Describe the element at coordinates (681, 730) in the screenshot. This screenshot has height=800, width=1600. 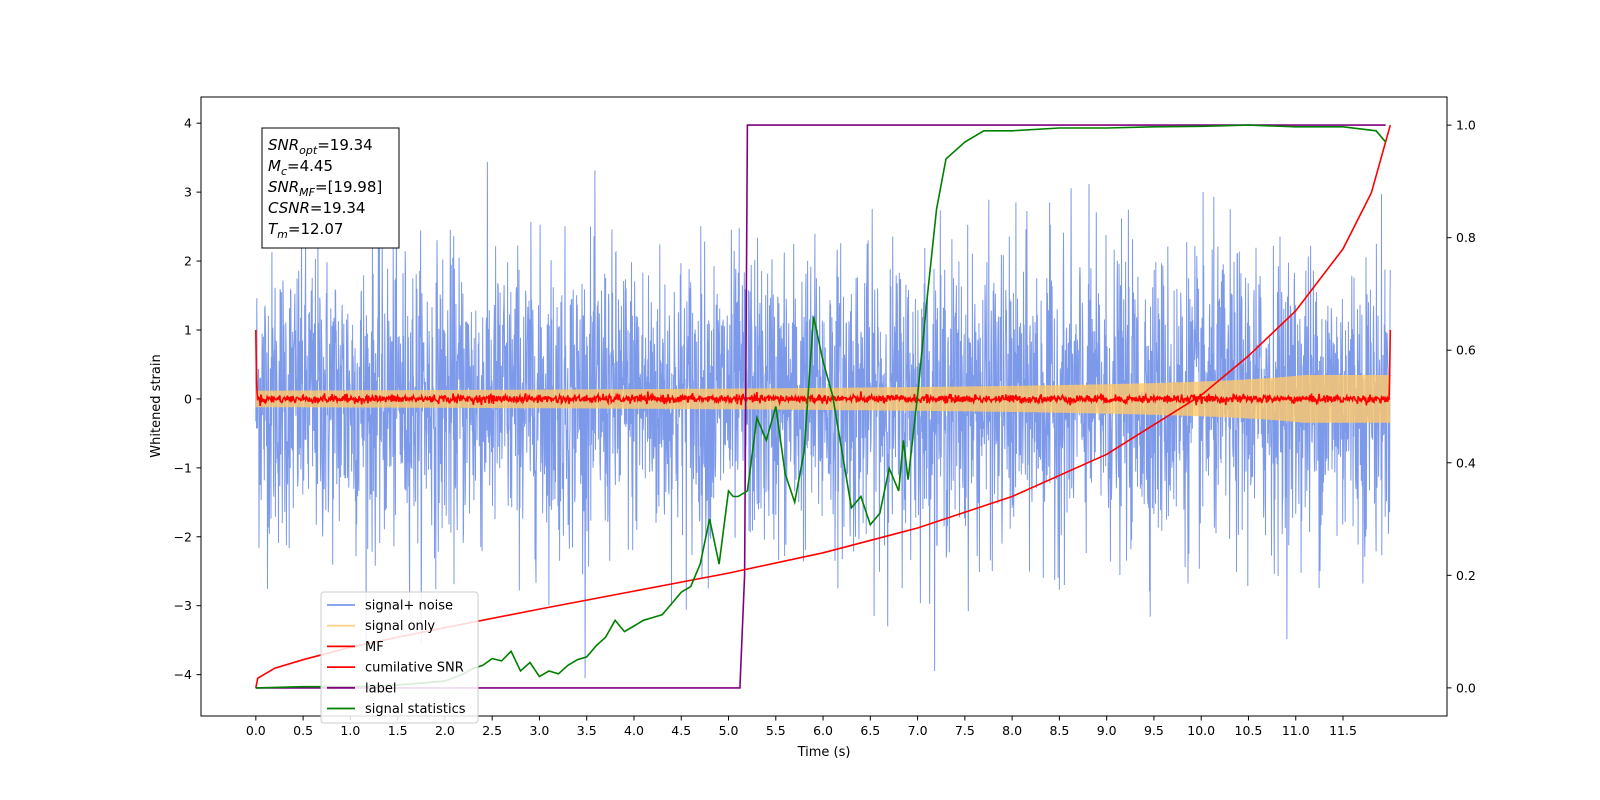
I see `x-tick-label: 4.5` at that location.